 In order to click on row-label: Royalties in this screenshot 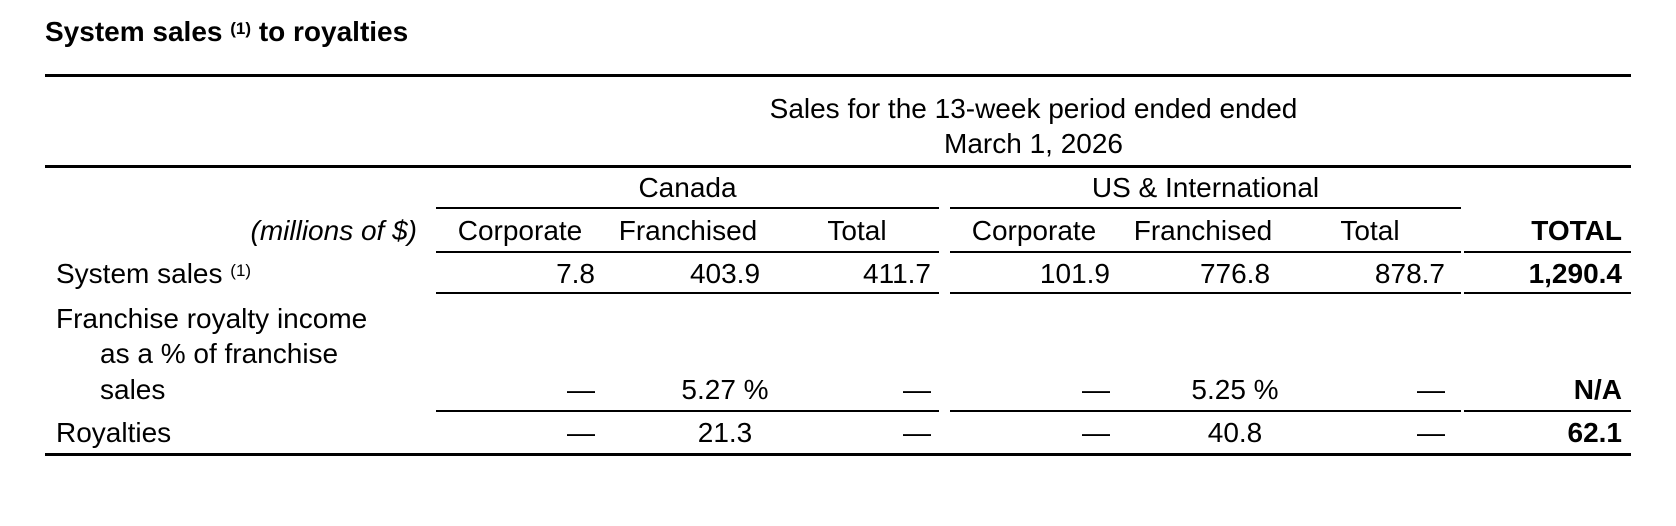, I will do `click(114, 432)`.